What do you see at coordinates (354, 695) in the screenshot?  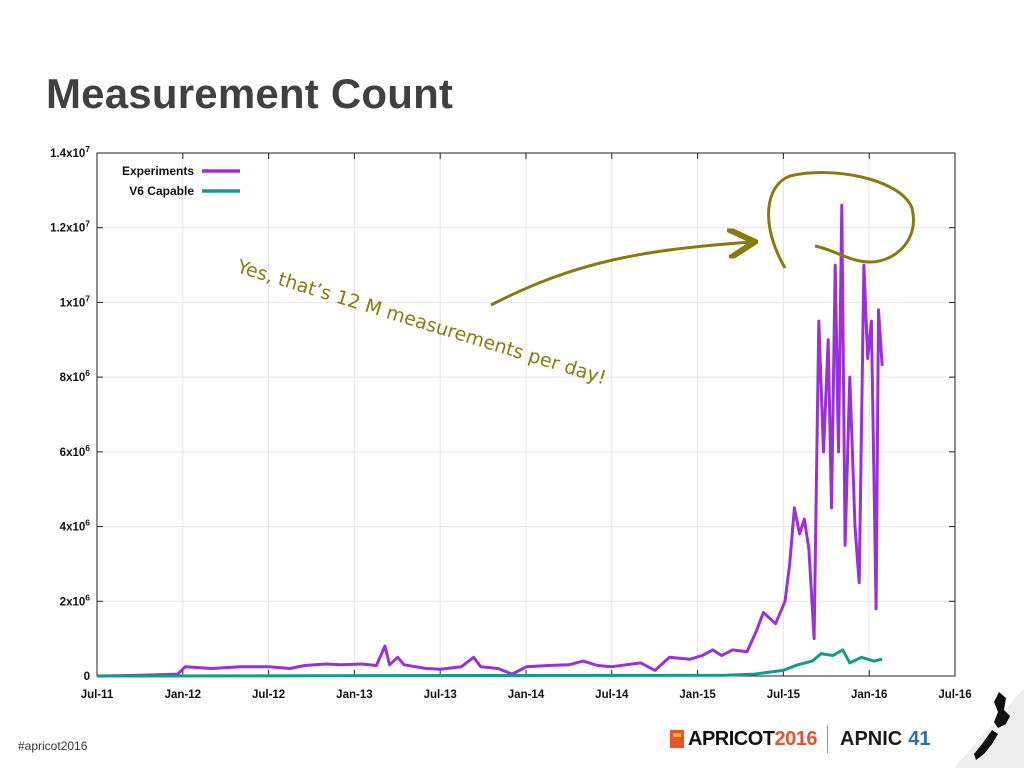 I see `x-tick-label: Jan-13` at bounding box center [354, 695].